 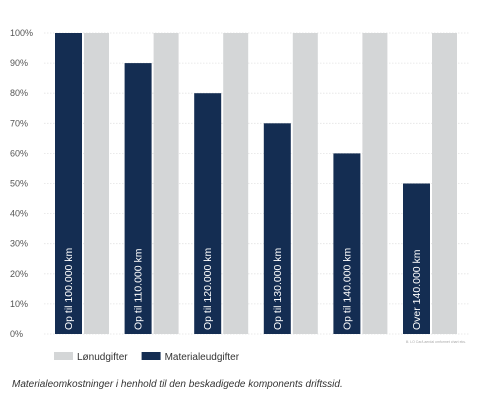 What do you see at coordinates (19, 93) in the screenshot?
I see `y-tick-label: 80%` at bounding box center [19, 93].